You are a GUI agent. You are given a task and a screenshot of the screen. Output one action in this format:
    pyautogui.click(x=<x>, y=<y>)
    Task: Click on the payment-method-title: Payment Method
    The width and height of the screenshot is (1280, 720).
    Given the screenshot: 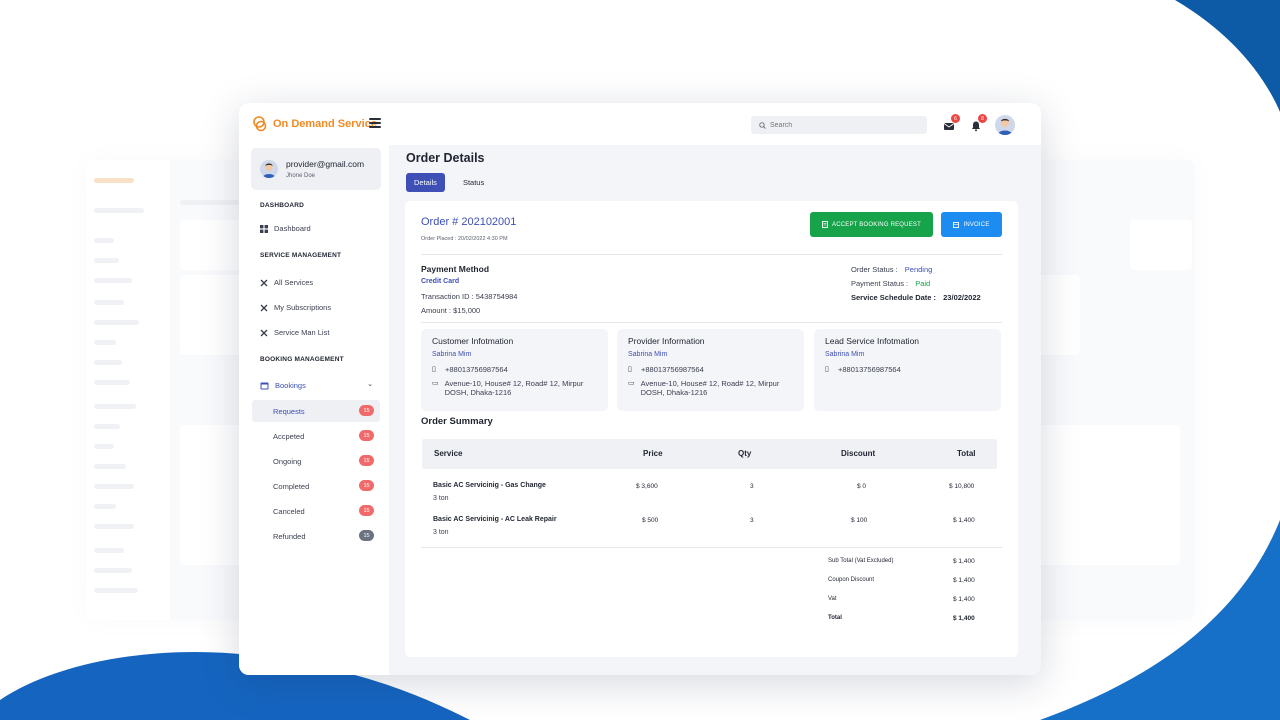 What is the action you would take?
    pyautogui.click(x=455, y=269)
    